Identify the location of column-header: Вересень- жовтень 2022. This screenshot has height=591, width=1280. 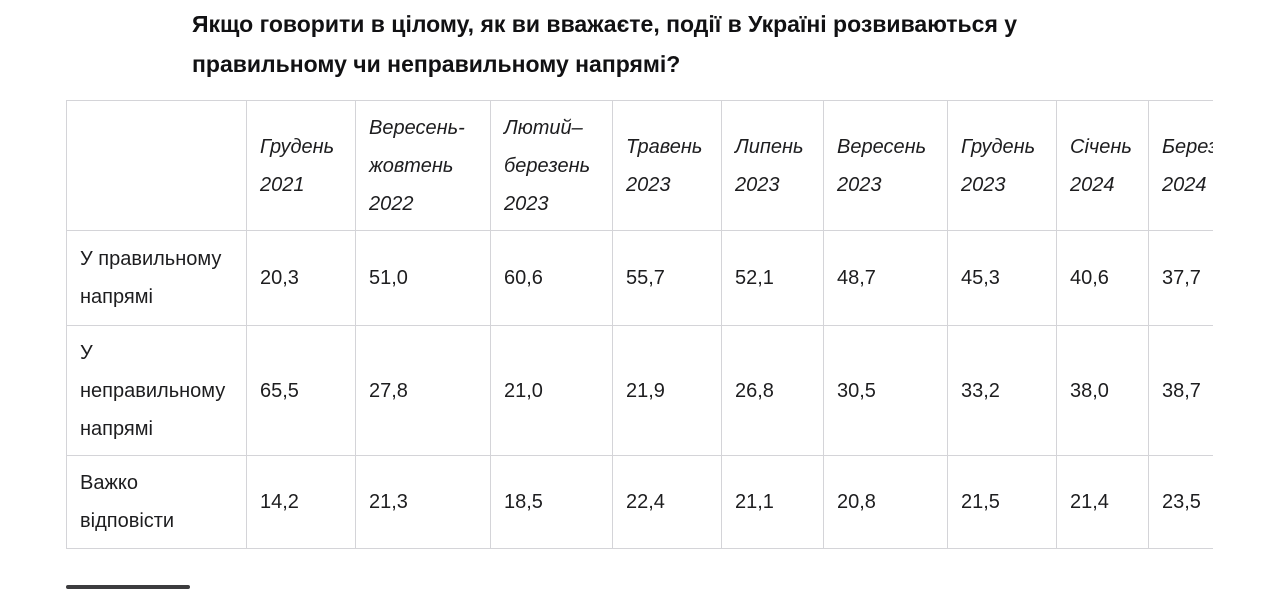
(423, 165).